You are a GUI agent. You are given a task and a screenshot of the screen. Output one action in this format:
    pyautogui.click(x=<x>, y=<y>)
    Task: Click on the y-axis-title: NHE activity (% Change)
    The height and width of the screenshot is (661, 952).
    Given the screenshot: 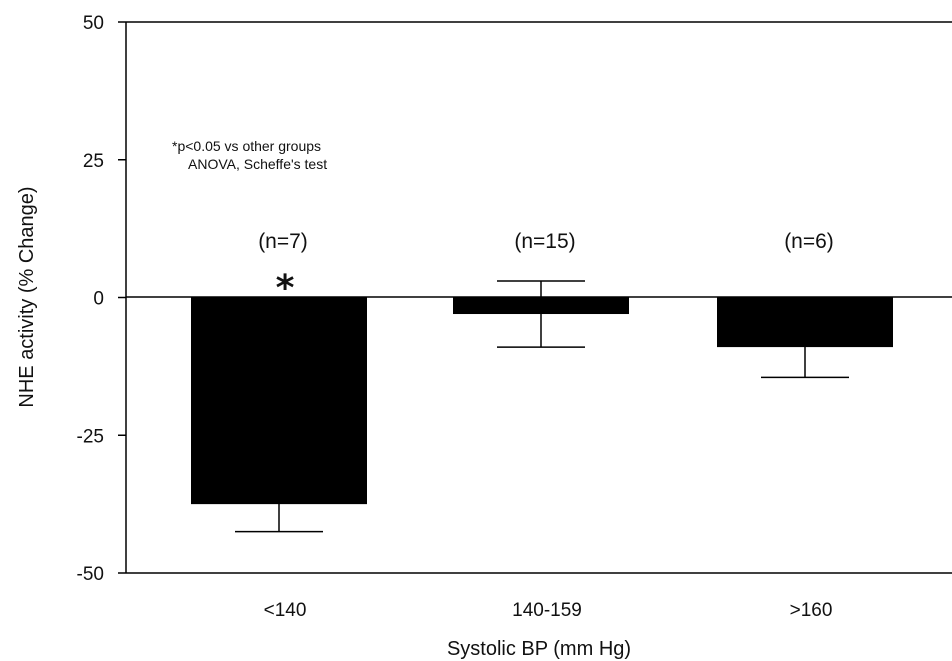 What is the action you would take?
    pyautogui.click(x=27, y=296)
    